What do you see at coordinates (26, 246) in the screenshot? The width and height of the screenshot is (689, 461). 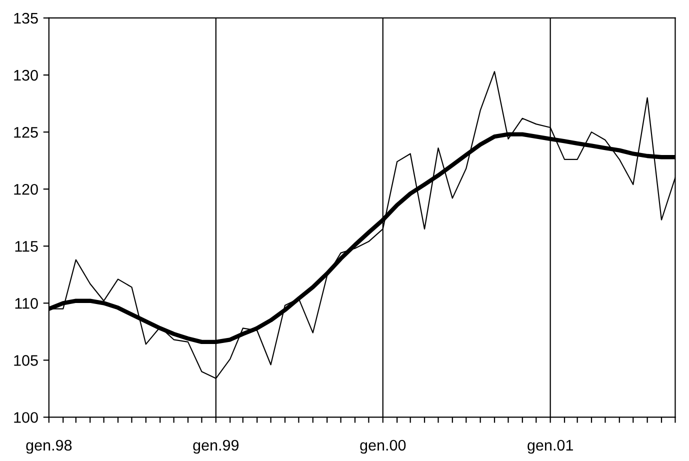 I see `y-tick-label: 115` at bounding box center [26, 246].